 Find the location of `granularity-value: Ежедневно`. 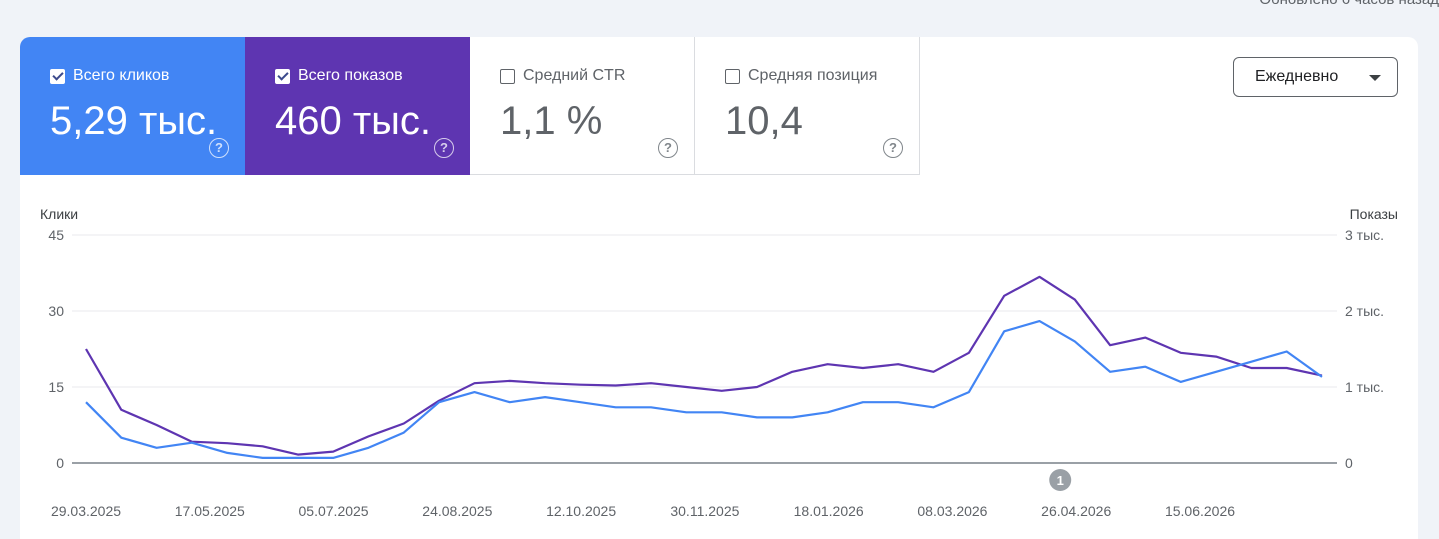

granularity-value: Ежедневно is located at coordinates (1297, 76).